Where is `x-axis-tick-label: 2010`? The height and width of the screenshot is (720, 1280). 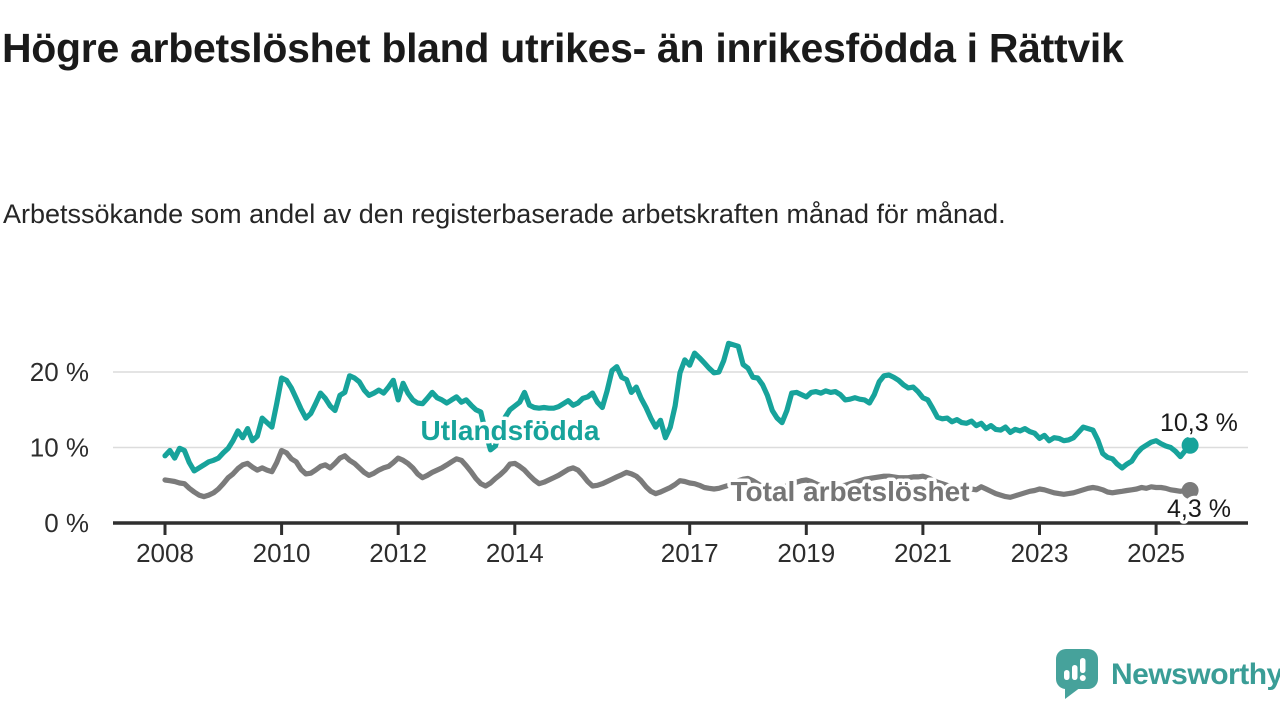 x-axis-tick-label: 2010 is located at coordinates (282, 553).